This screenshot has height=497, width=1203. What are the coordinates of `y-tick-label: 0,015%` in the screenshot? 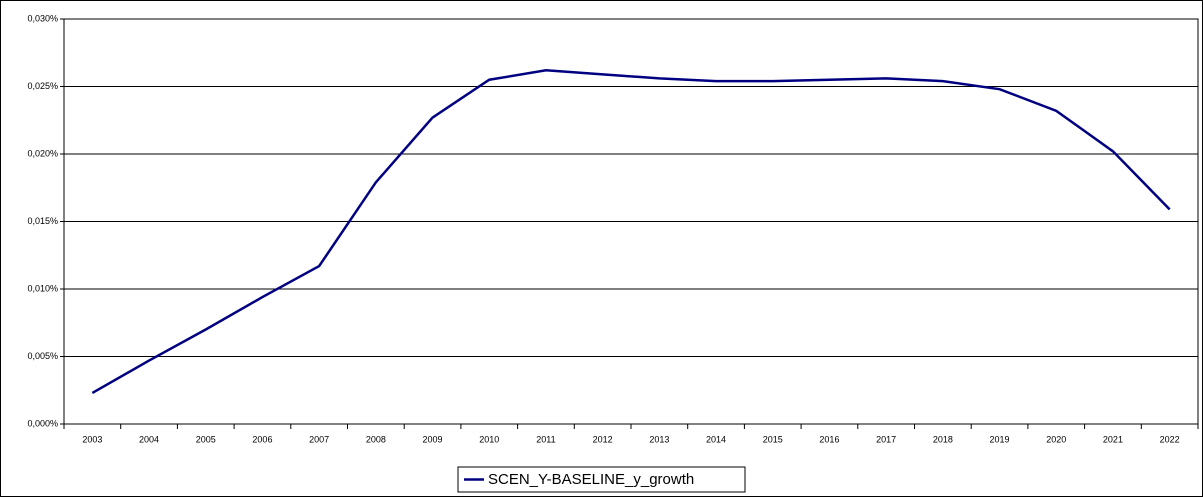 It's located at (42, 221).